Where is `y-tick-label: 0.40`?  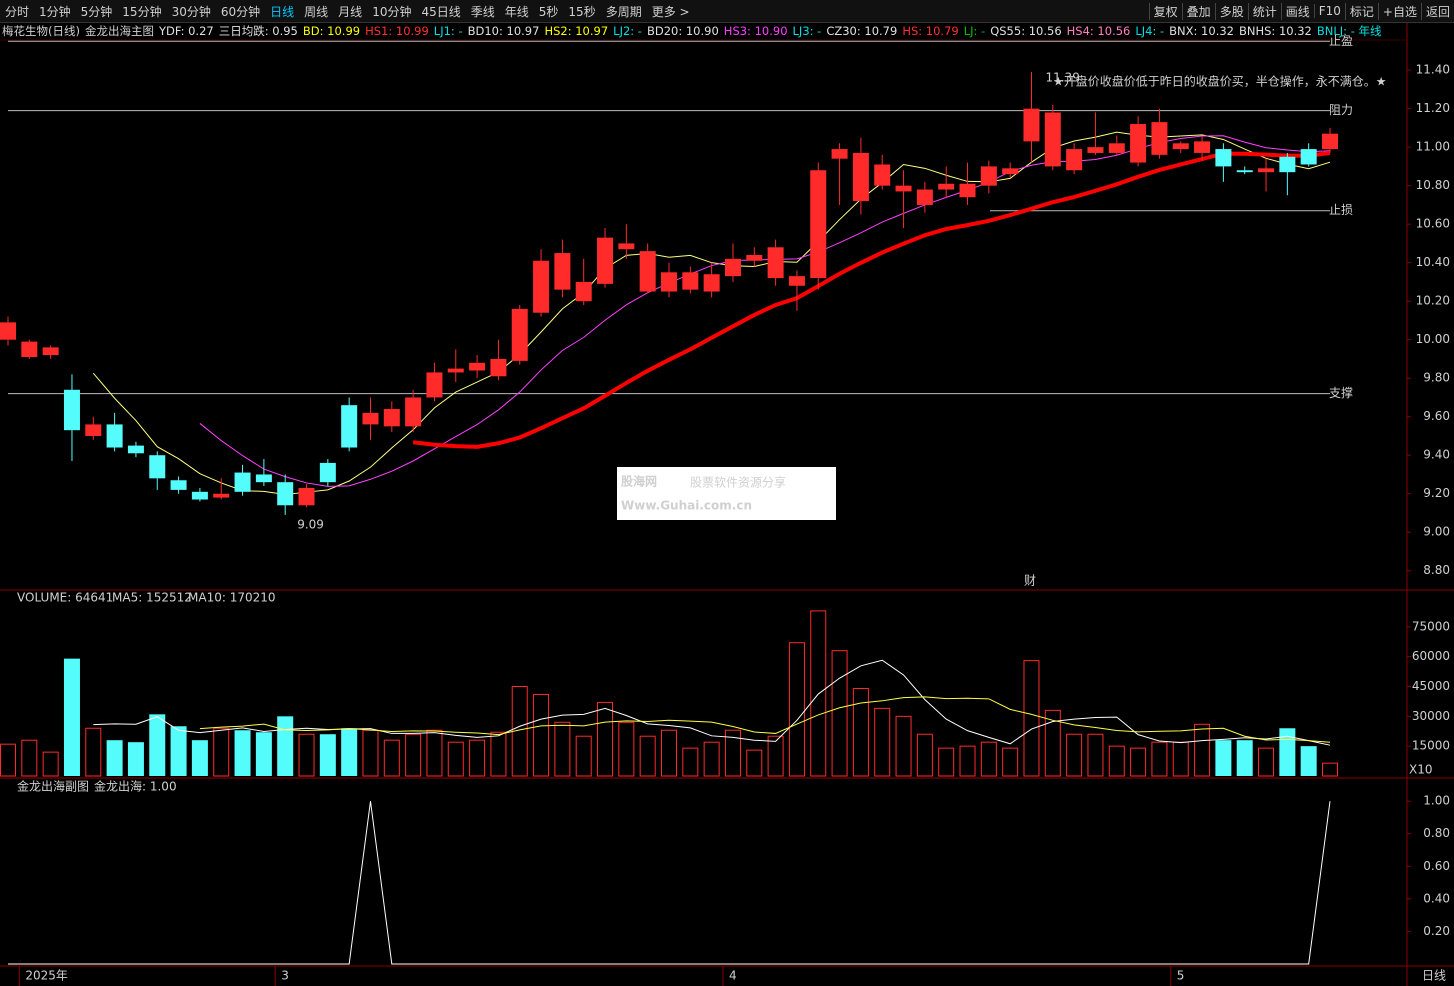 y-tick-label: 0.40 is located at coordinates (1436, 898).